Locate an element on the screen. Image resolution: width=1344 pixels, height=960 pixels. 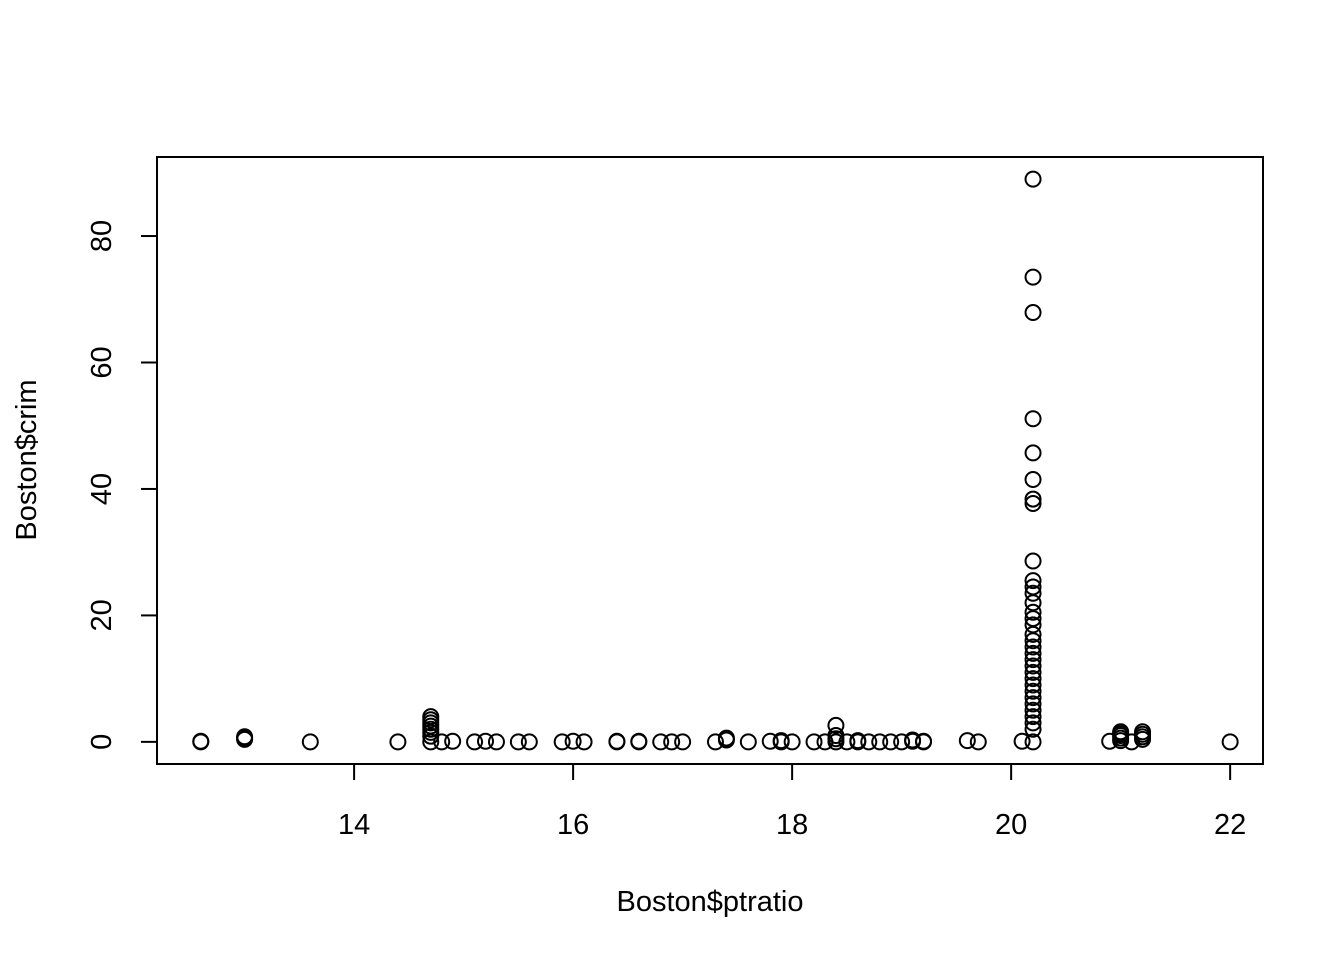
x-tick-label: 22 is located at coordinates (1230, 825).